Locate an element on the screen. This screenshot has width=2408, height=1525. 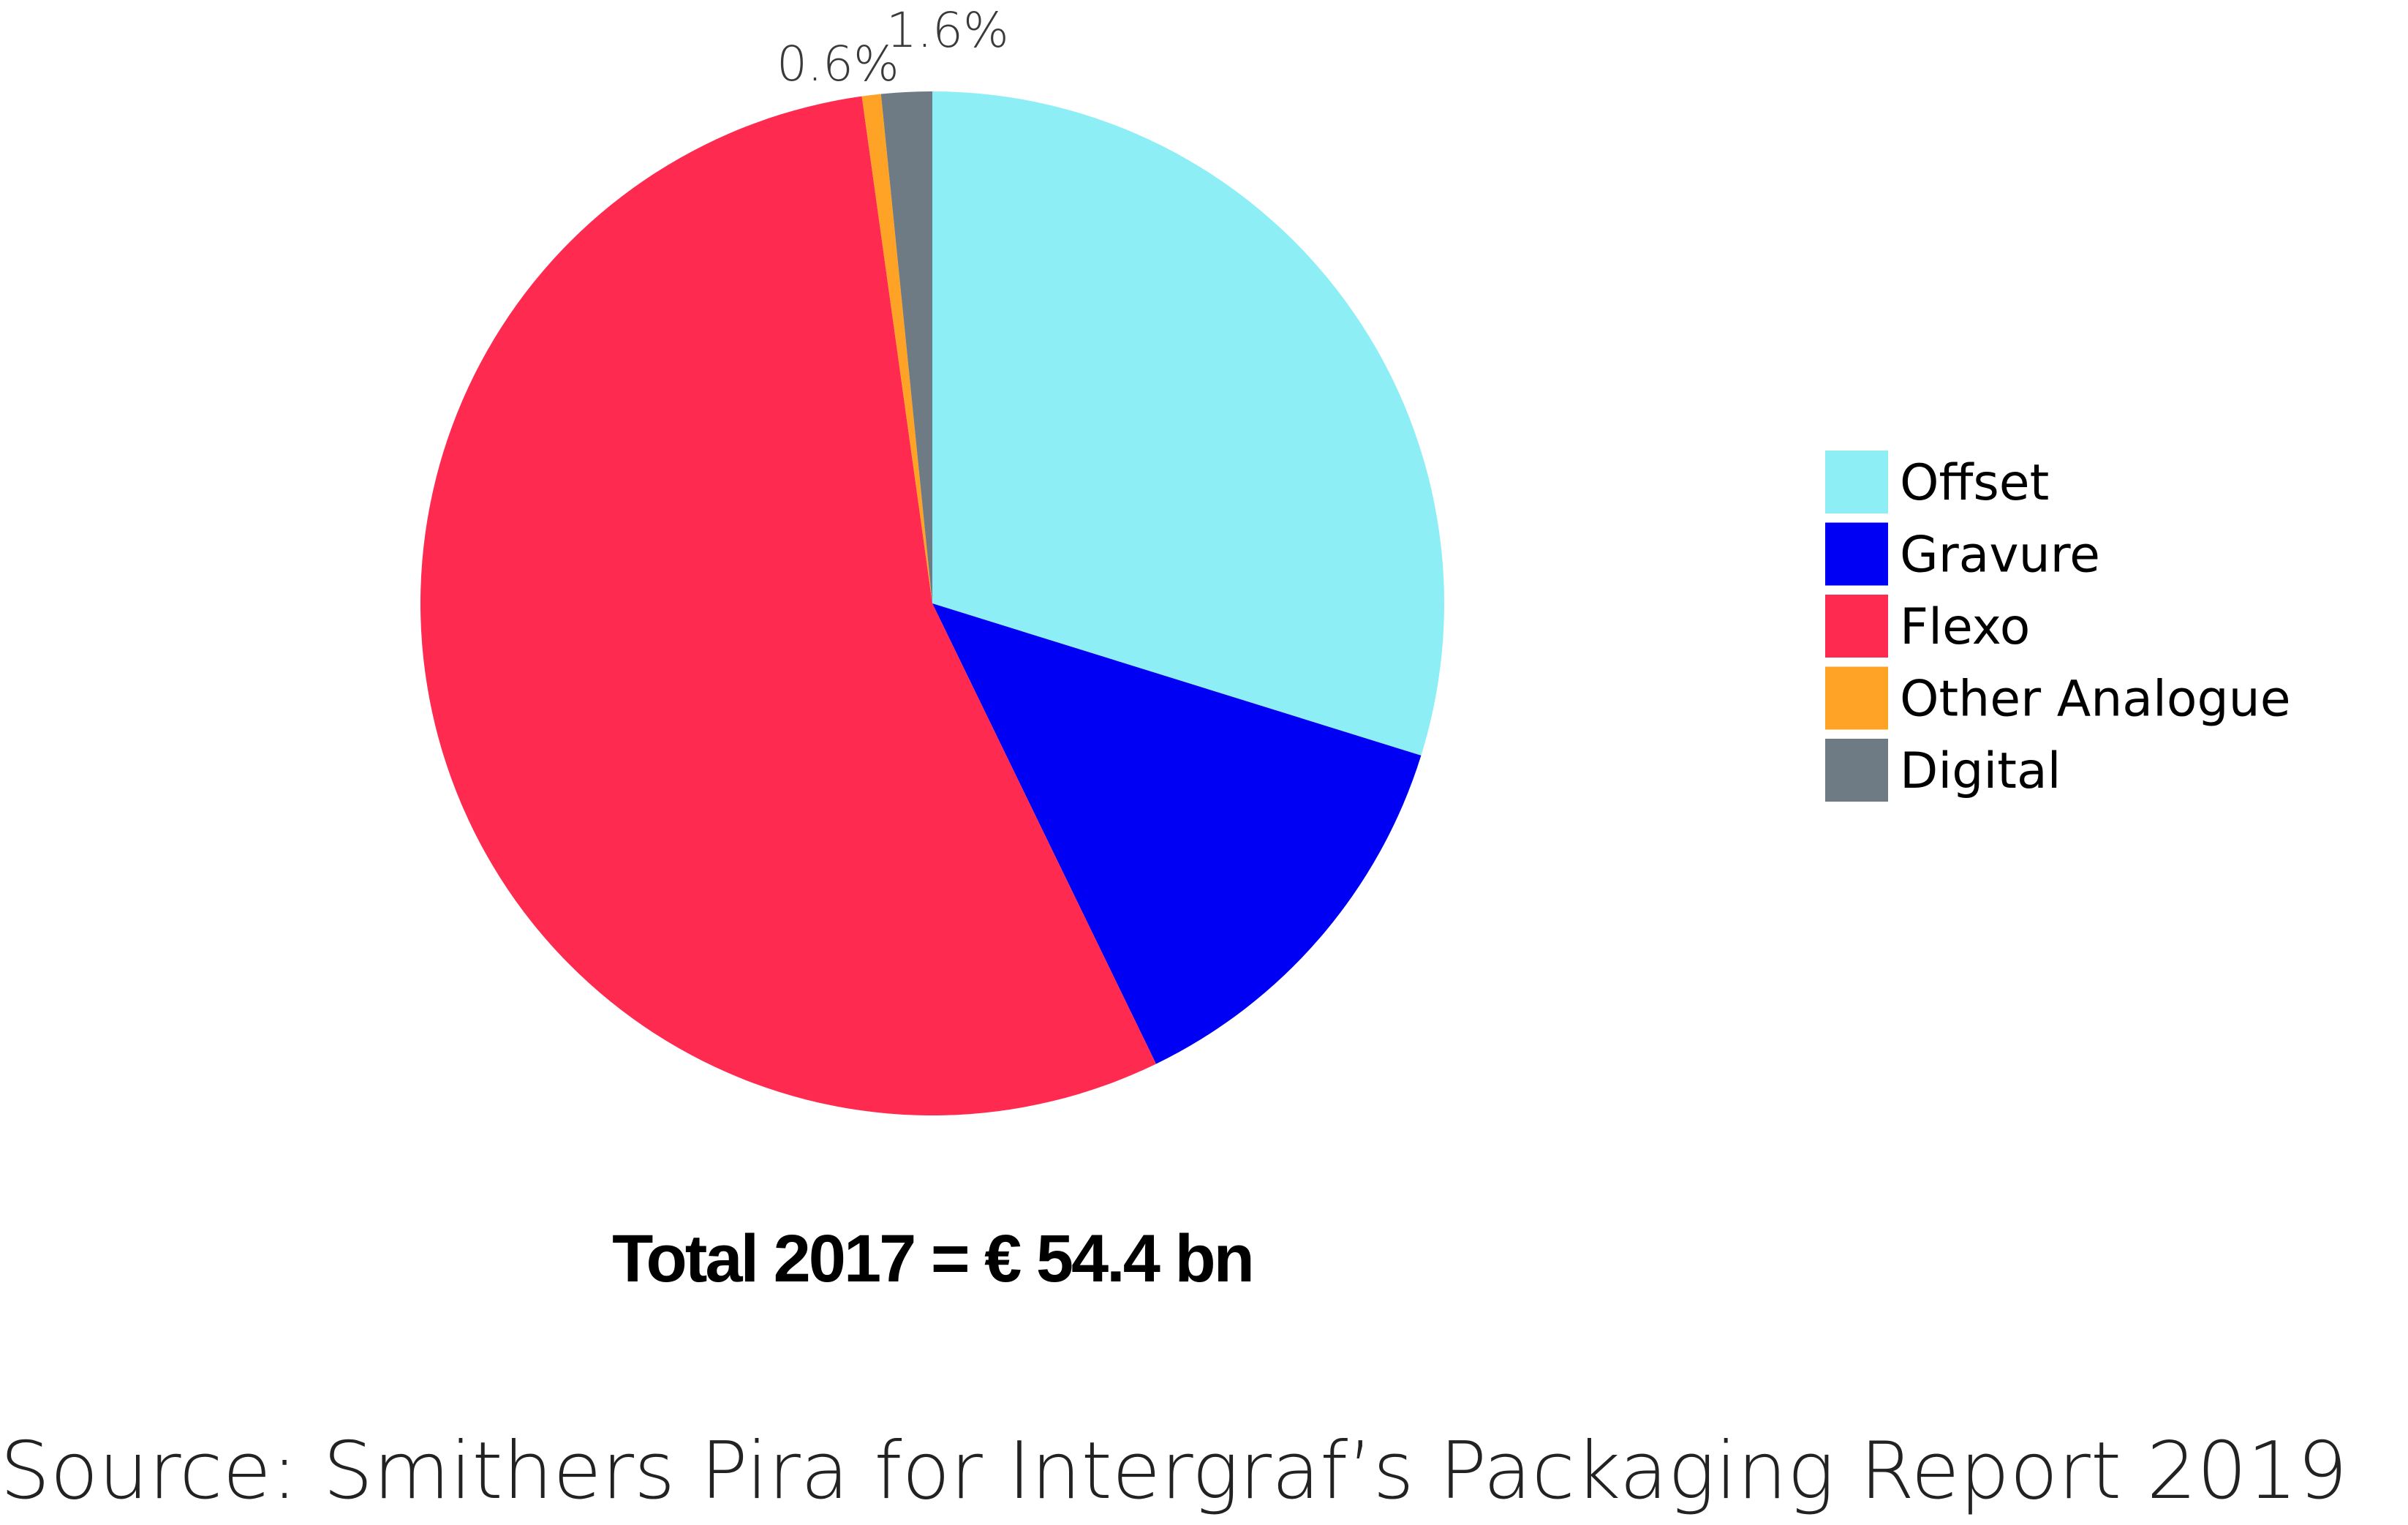
total-annotation: Total 2017 = € 54.4 bn is located at coordinates (932, 1258).